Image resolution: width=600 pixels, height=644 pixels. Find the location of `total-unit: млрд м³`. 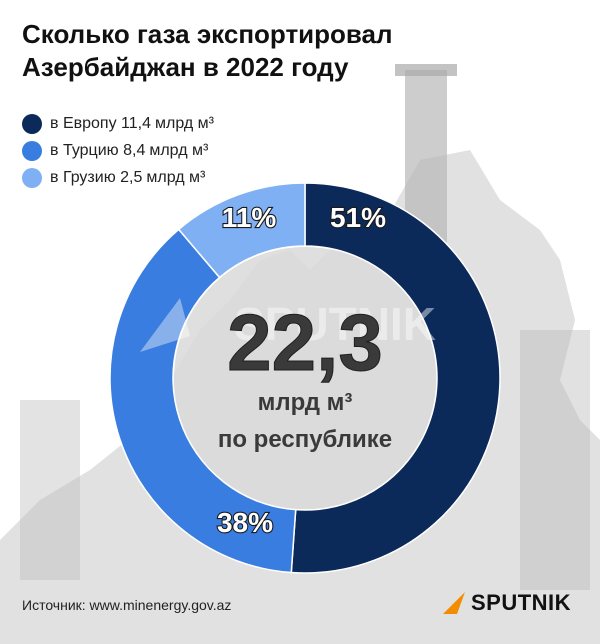

total-unit: млрд м³ is located at coordinates (305, 402).